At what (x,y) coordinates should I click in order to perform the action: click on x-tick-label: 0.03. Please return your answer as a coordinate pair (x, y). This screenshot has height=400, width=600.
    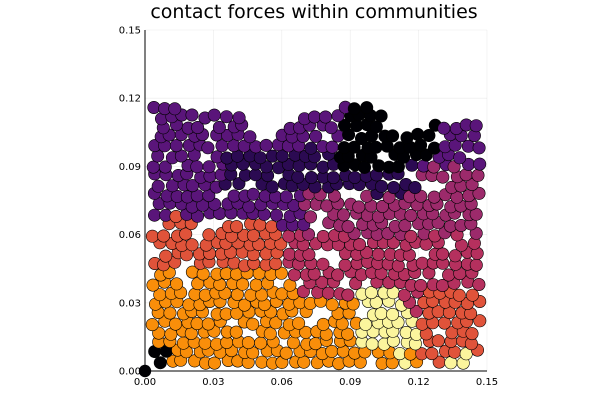
    Looking at the image, I should click on (213, 382).